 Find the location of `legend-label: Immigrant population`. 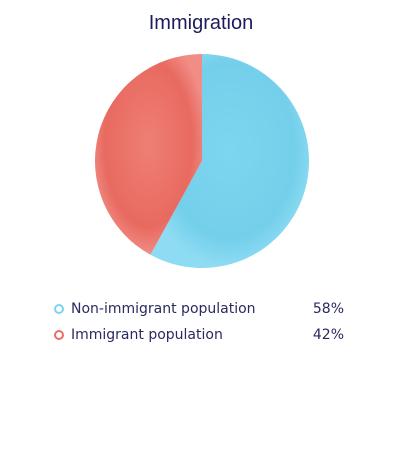

legend-label: Immigrant population is located at coordinates (147, 335).